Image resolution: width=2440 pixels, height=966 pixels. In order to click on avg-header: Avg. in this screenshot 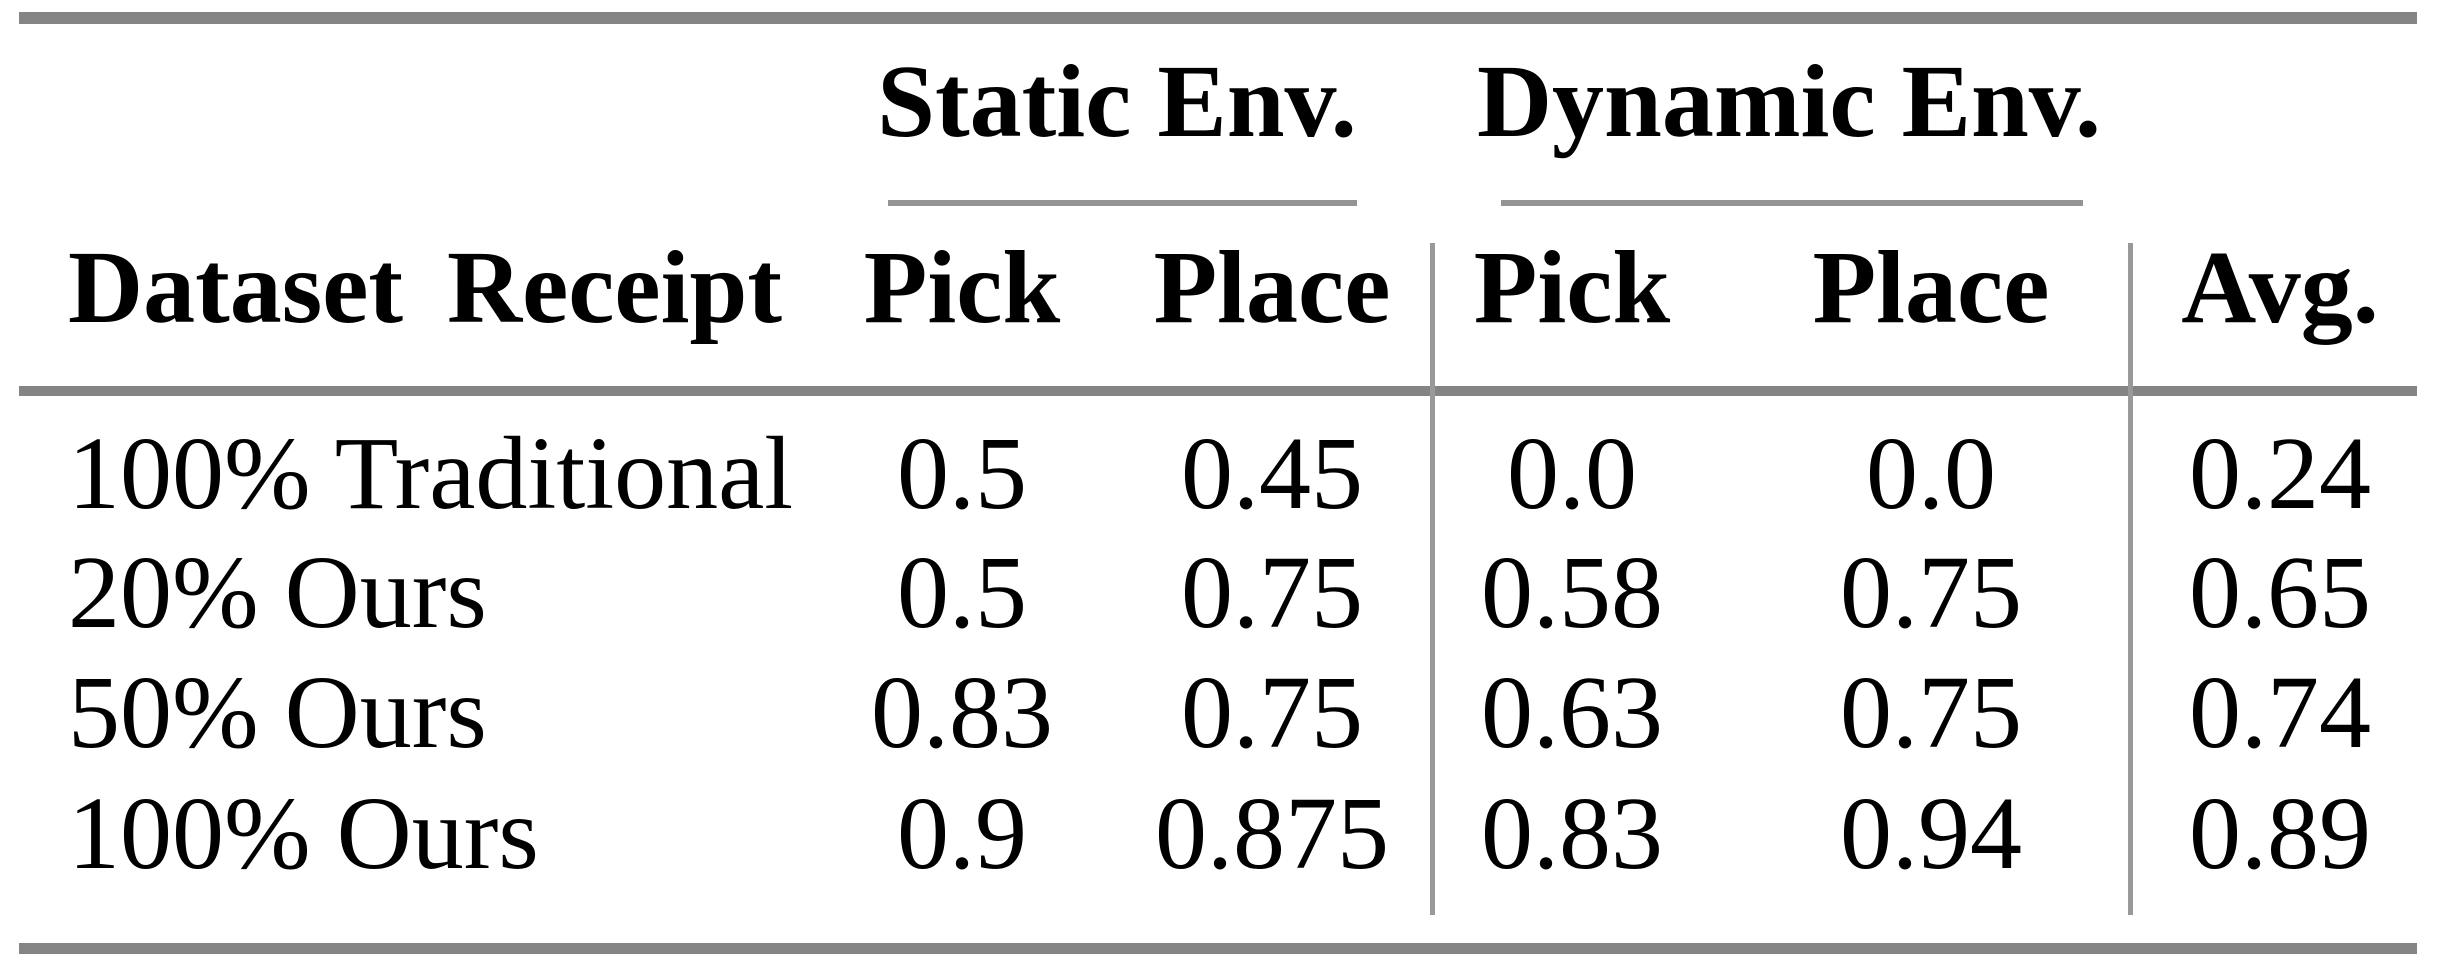, I will do `click(2280, 287)`.